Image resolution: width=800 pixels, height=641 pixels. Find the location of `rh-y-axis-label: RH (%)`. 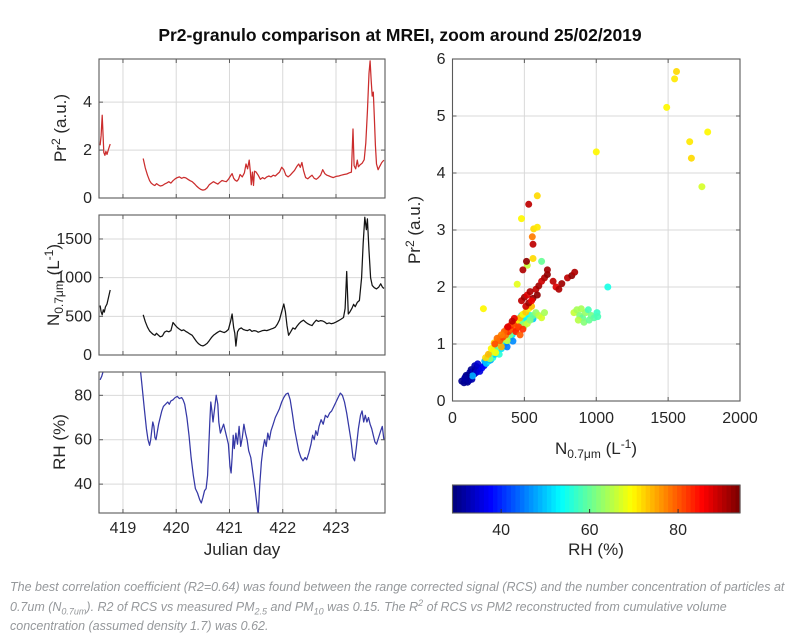

rh-y-axis-label: RH (%) is located at coordinates (59, 442).